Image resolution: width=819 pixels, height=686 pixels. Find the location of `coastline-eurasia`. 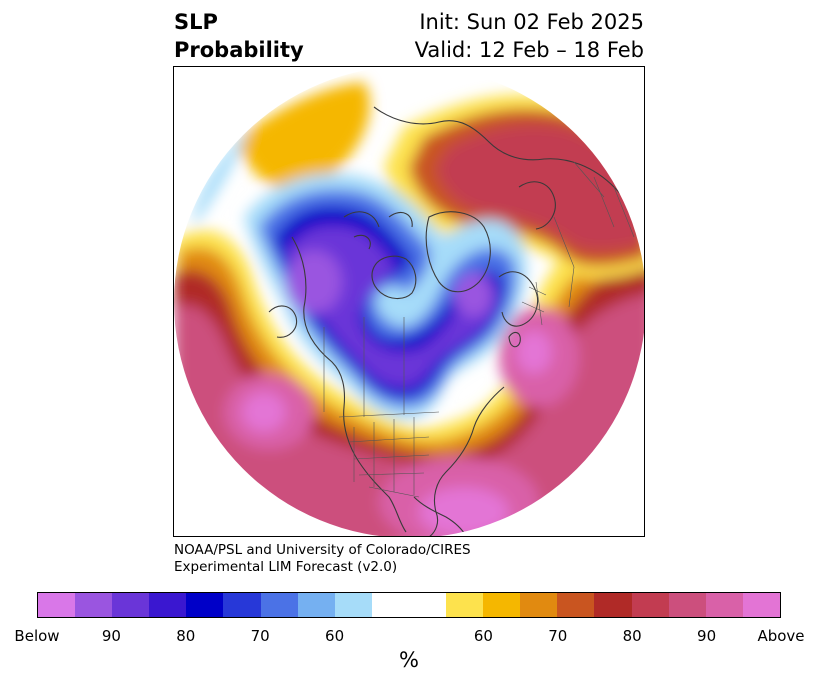

coastline-eurasia is located at coordinates (508, 172).